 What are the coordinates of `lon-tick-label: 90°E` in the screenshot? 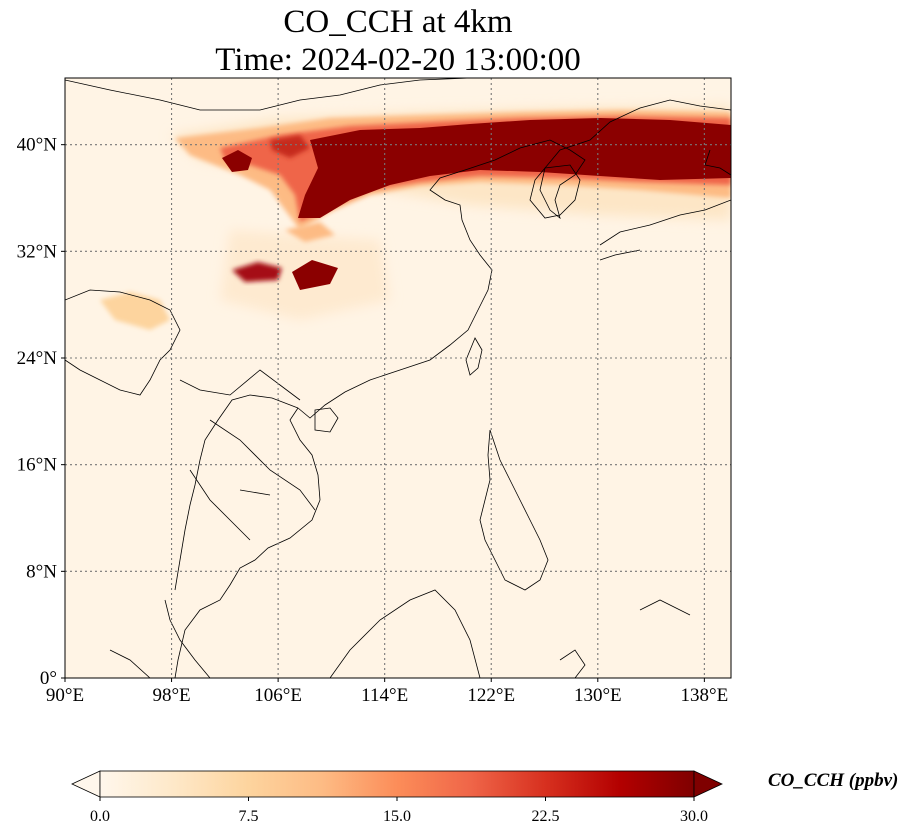 It's located at (65, 695).